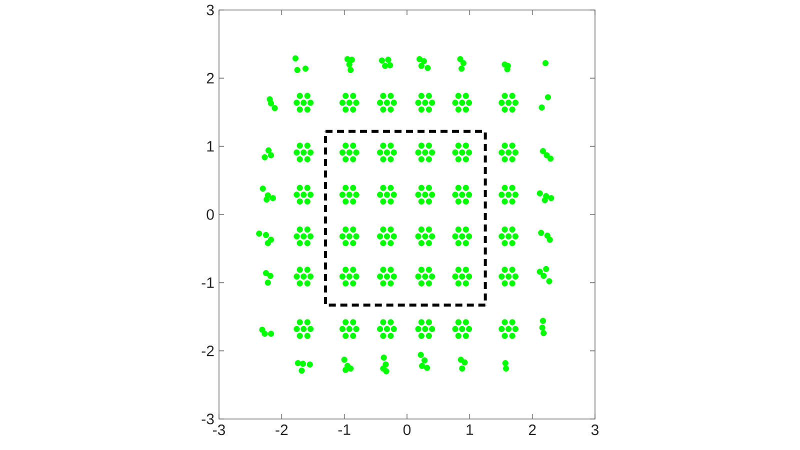 This screenshot has height=450, width=800. What do you see at coordinates (210, 214) in the screenshot?
I see `y-tick-label: 0` at bounding box center [210, 214].